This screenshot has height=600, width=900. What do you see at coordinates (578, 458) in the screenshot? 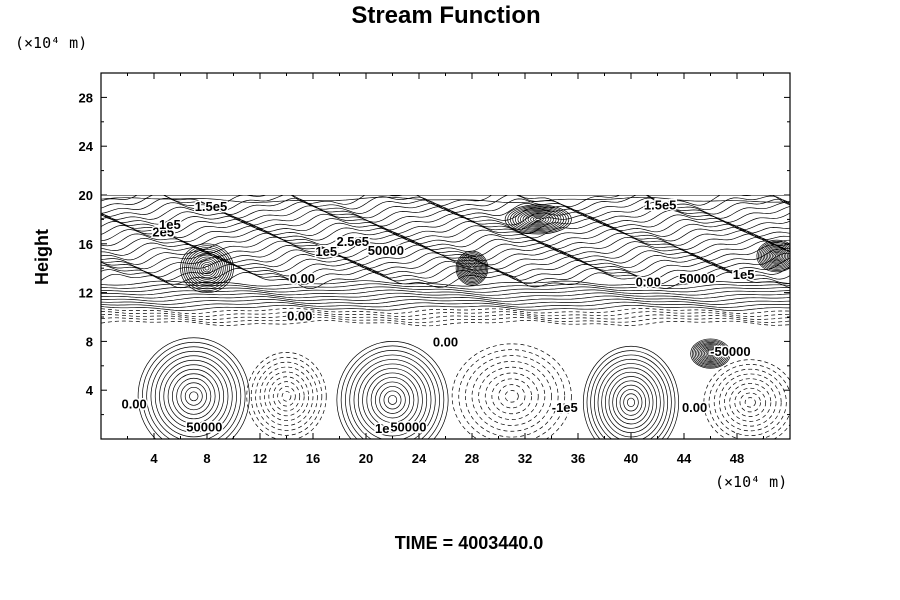
I see `x-tick-label: 36` at bounding box center [578, 458].